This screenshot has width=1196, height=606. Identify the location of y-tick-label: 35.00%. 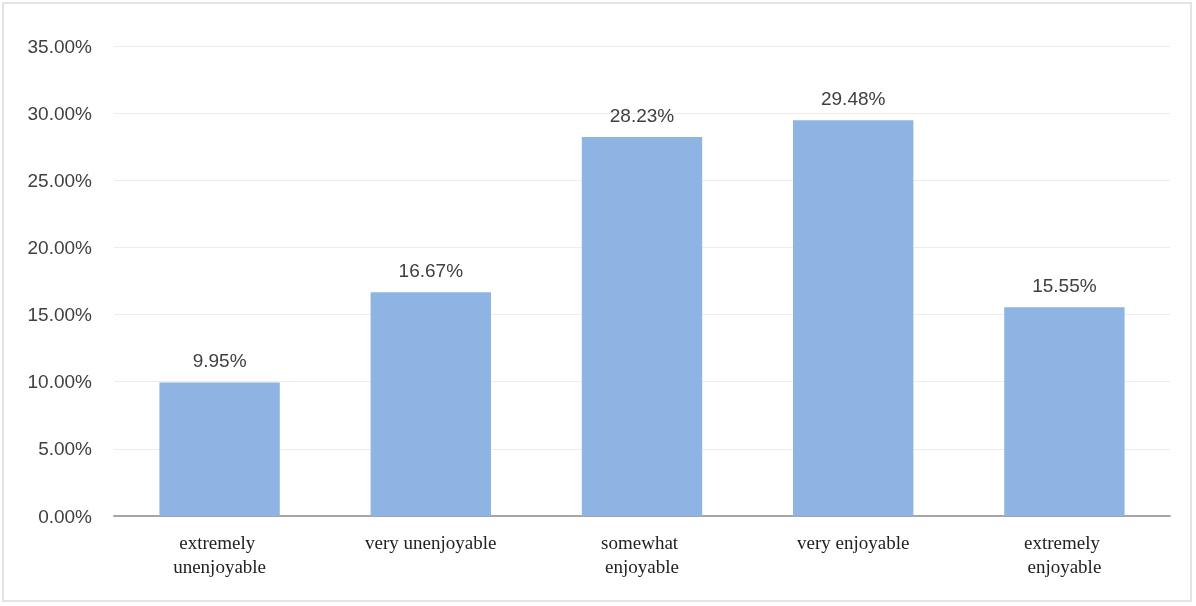
(60, 46).